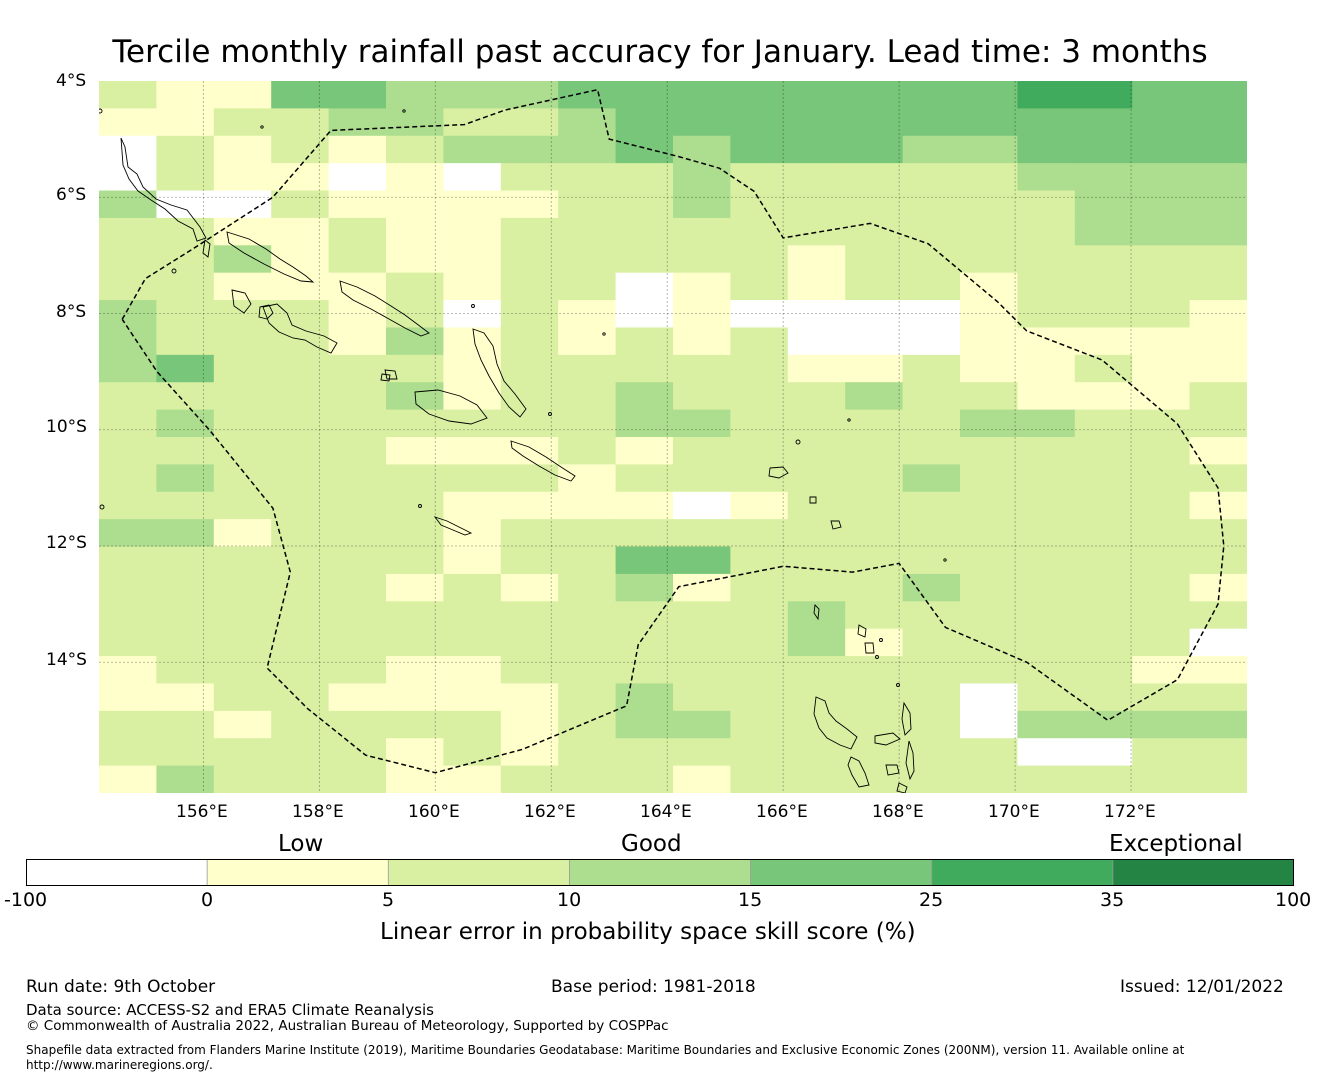 This screenshot has width=1320, height=1080. Describe the element at coordinates (388, 900) in the screenshot. I see `cb-tick-5: 5` at that location.